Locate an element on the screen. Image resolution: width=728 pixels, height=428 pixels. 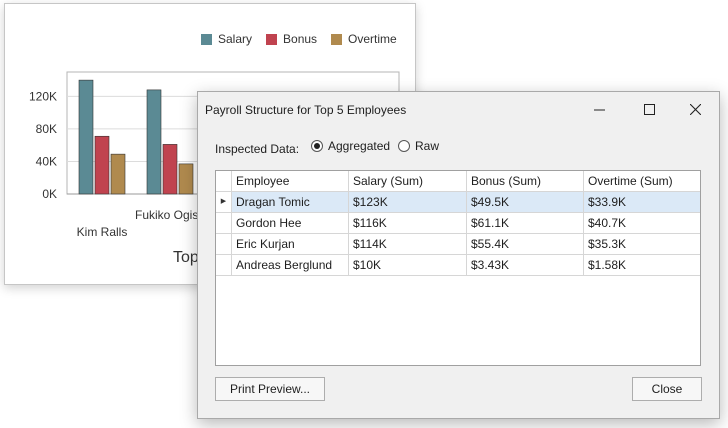
cell-overtime: $40.7K is located at coordinates (642, 223).